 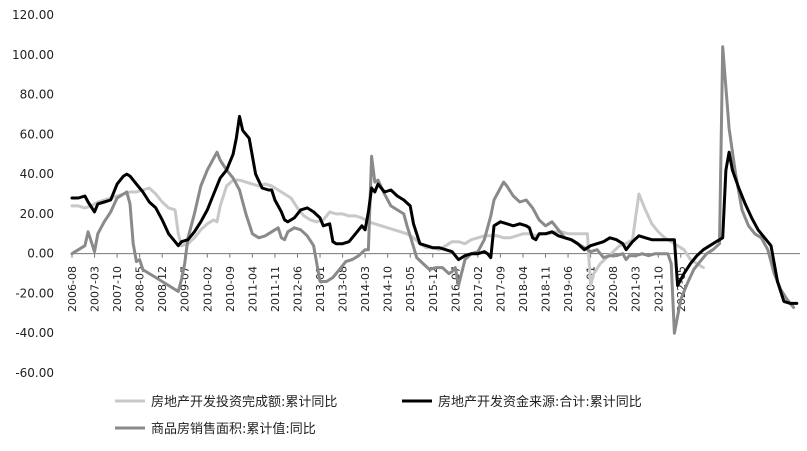 I want to click on y-tick-label: -20.00, so click(x=34, y=293).